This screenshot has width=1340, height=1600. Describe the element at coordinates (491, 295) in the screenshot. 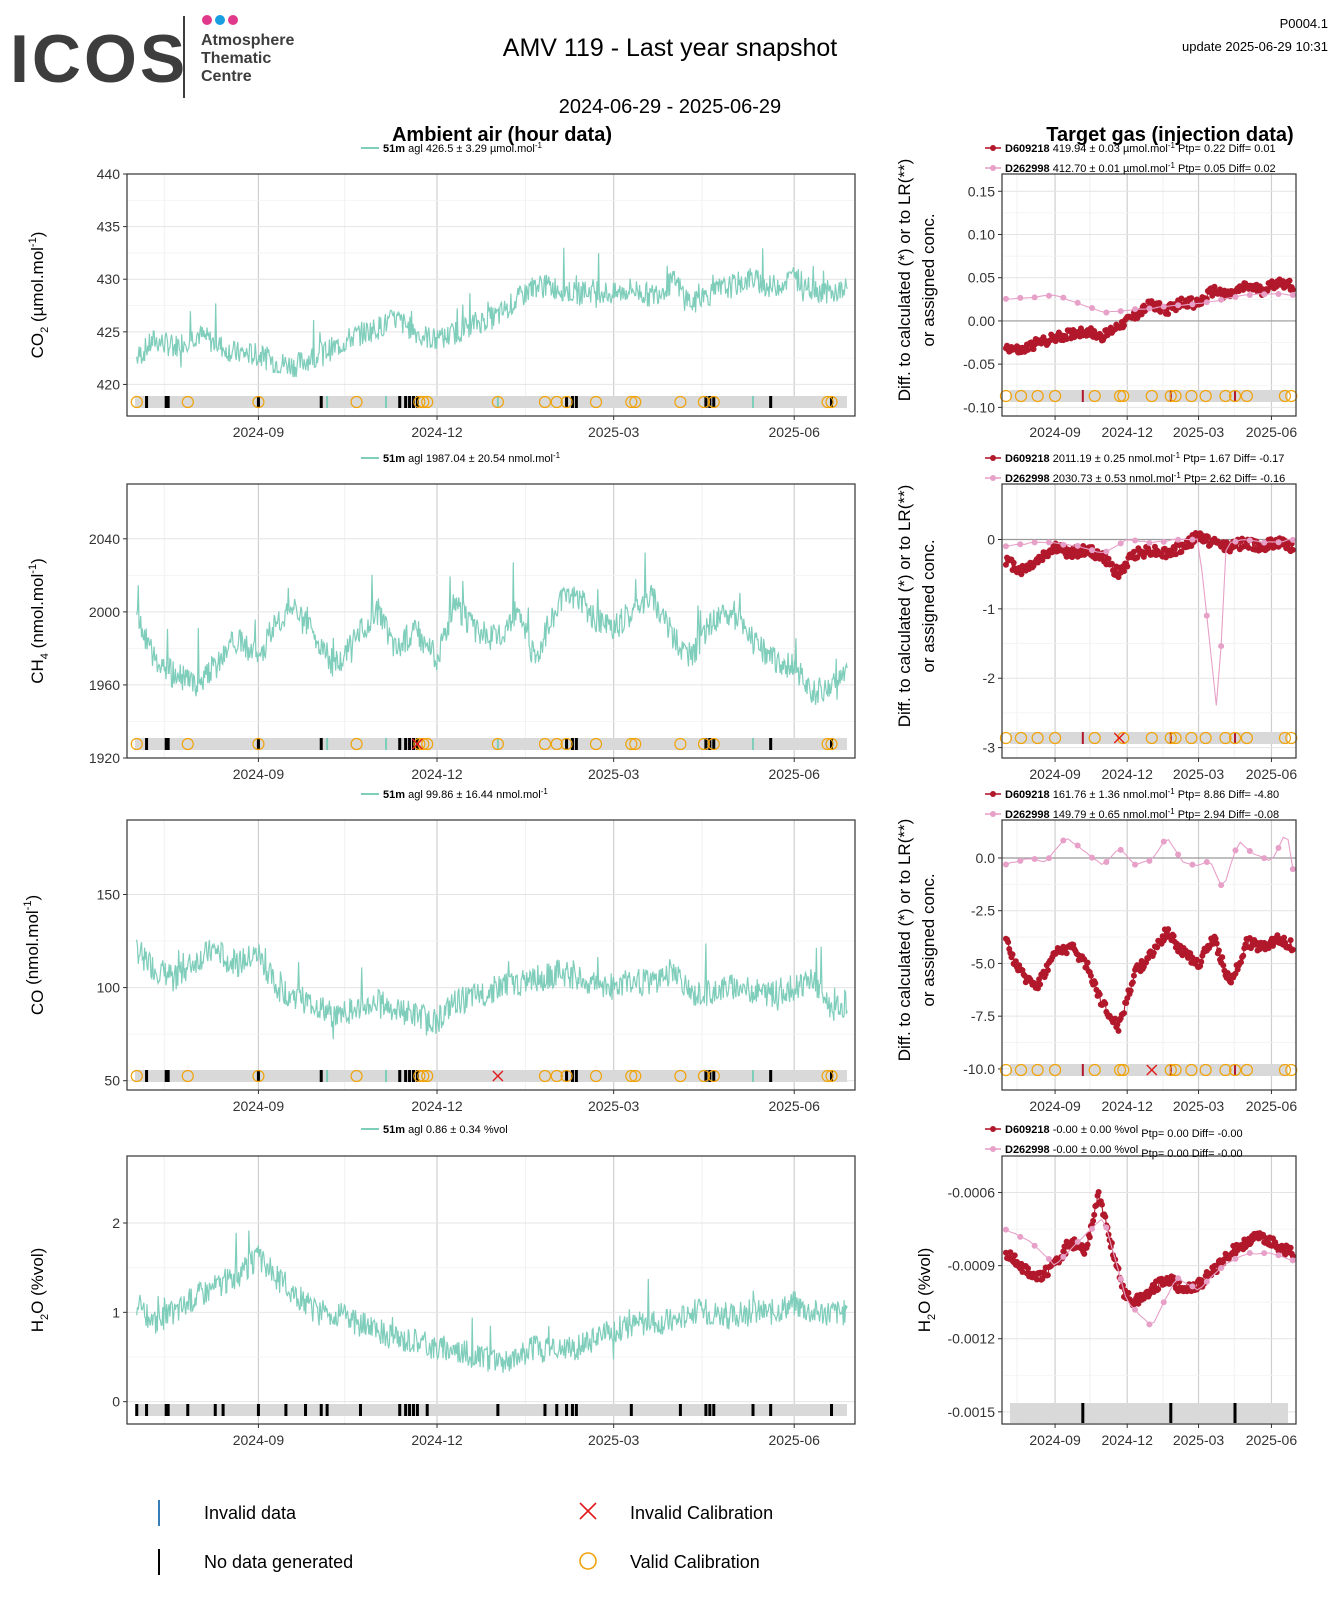

I see `plot-frame` at that location.